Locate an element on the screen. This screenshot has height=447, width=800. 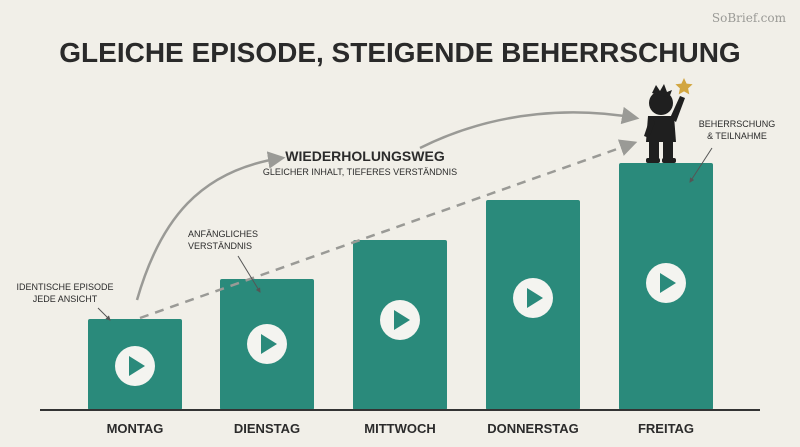
annotation: BEHERRSCHUNG is located at coordinates (737, 124).